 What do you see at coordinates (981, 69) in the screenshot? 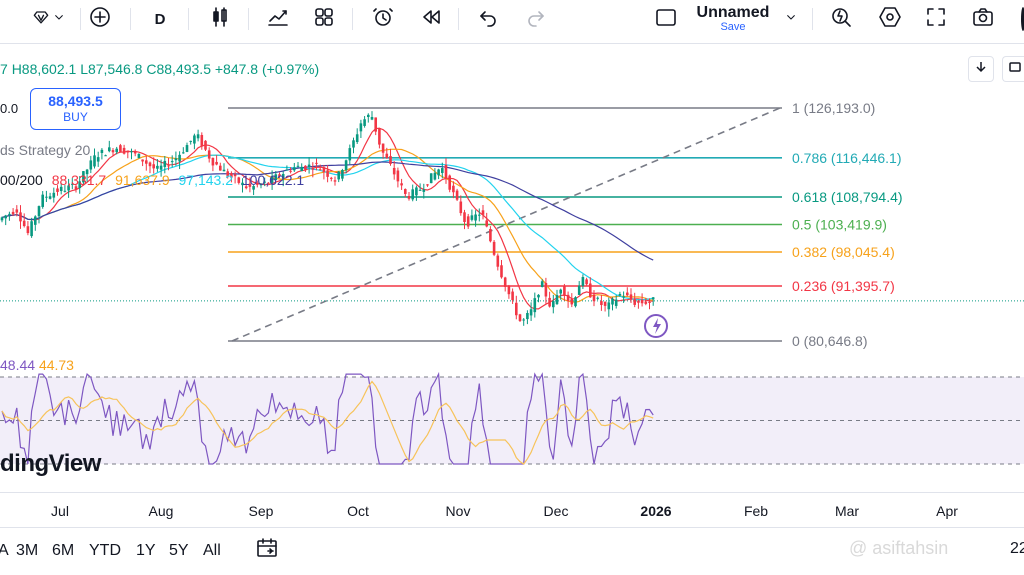
I see `scroll-down-button` at bounding box center [981, 69].